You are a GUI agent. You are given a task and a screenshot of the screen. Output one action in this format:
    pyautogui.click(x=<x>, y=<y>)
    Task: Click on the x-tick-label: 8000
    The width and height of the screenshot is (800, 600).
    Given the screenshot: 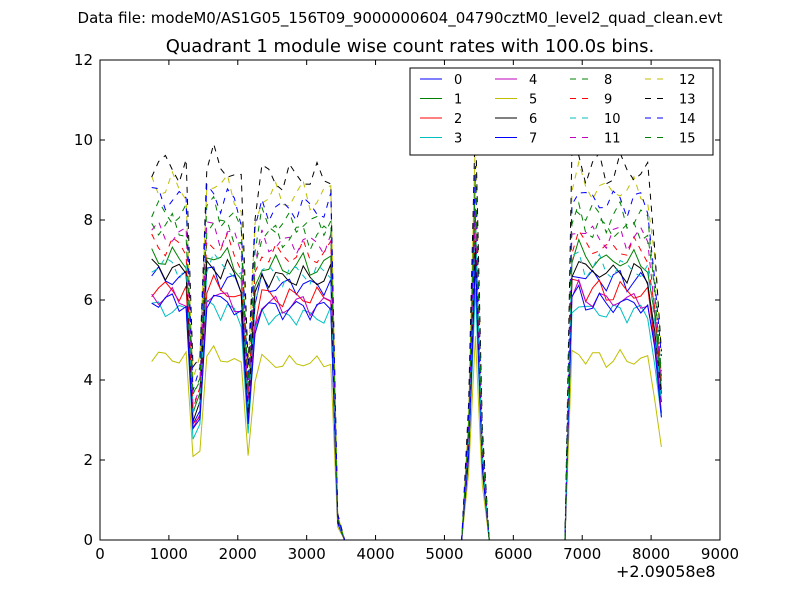 What is the action you would take?
    pyautogui.click(x=651, y=554)
    